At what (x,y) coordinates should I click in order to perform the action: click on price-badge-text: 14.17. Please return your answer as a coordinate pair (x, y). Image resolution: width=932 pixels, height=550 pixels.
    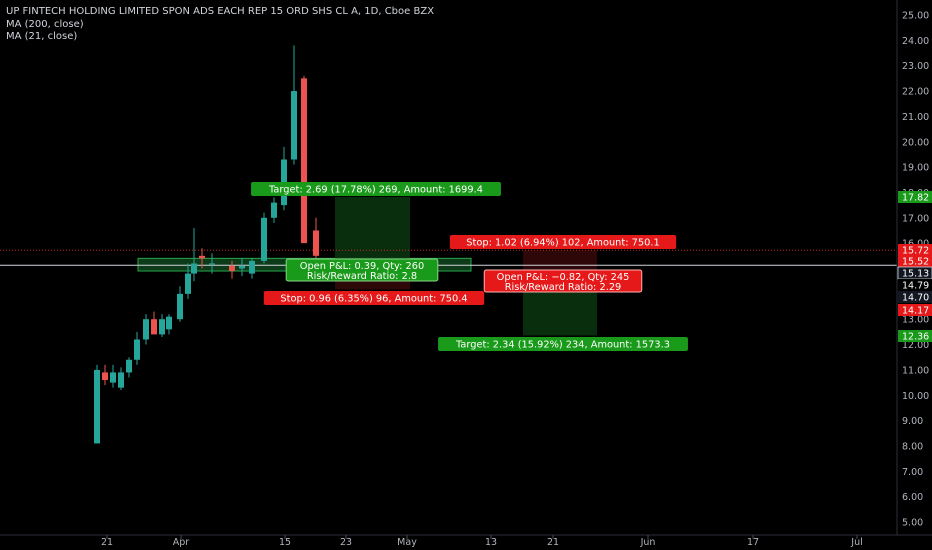
    Looking at the image, I should click on (915, 311).